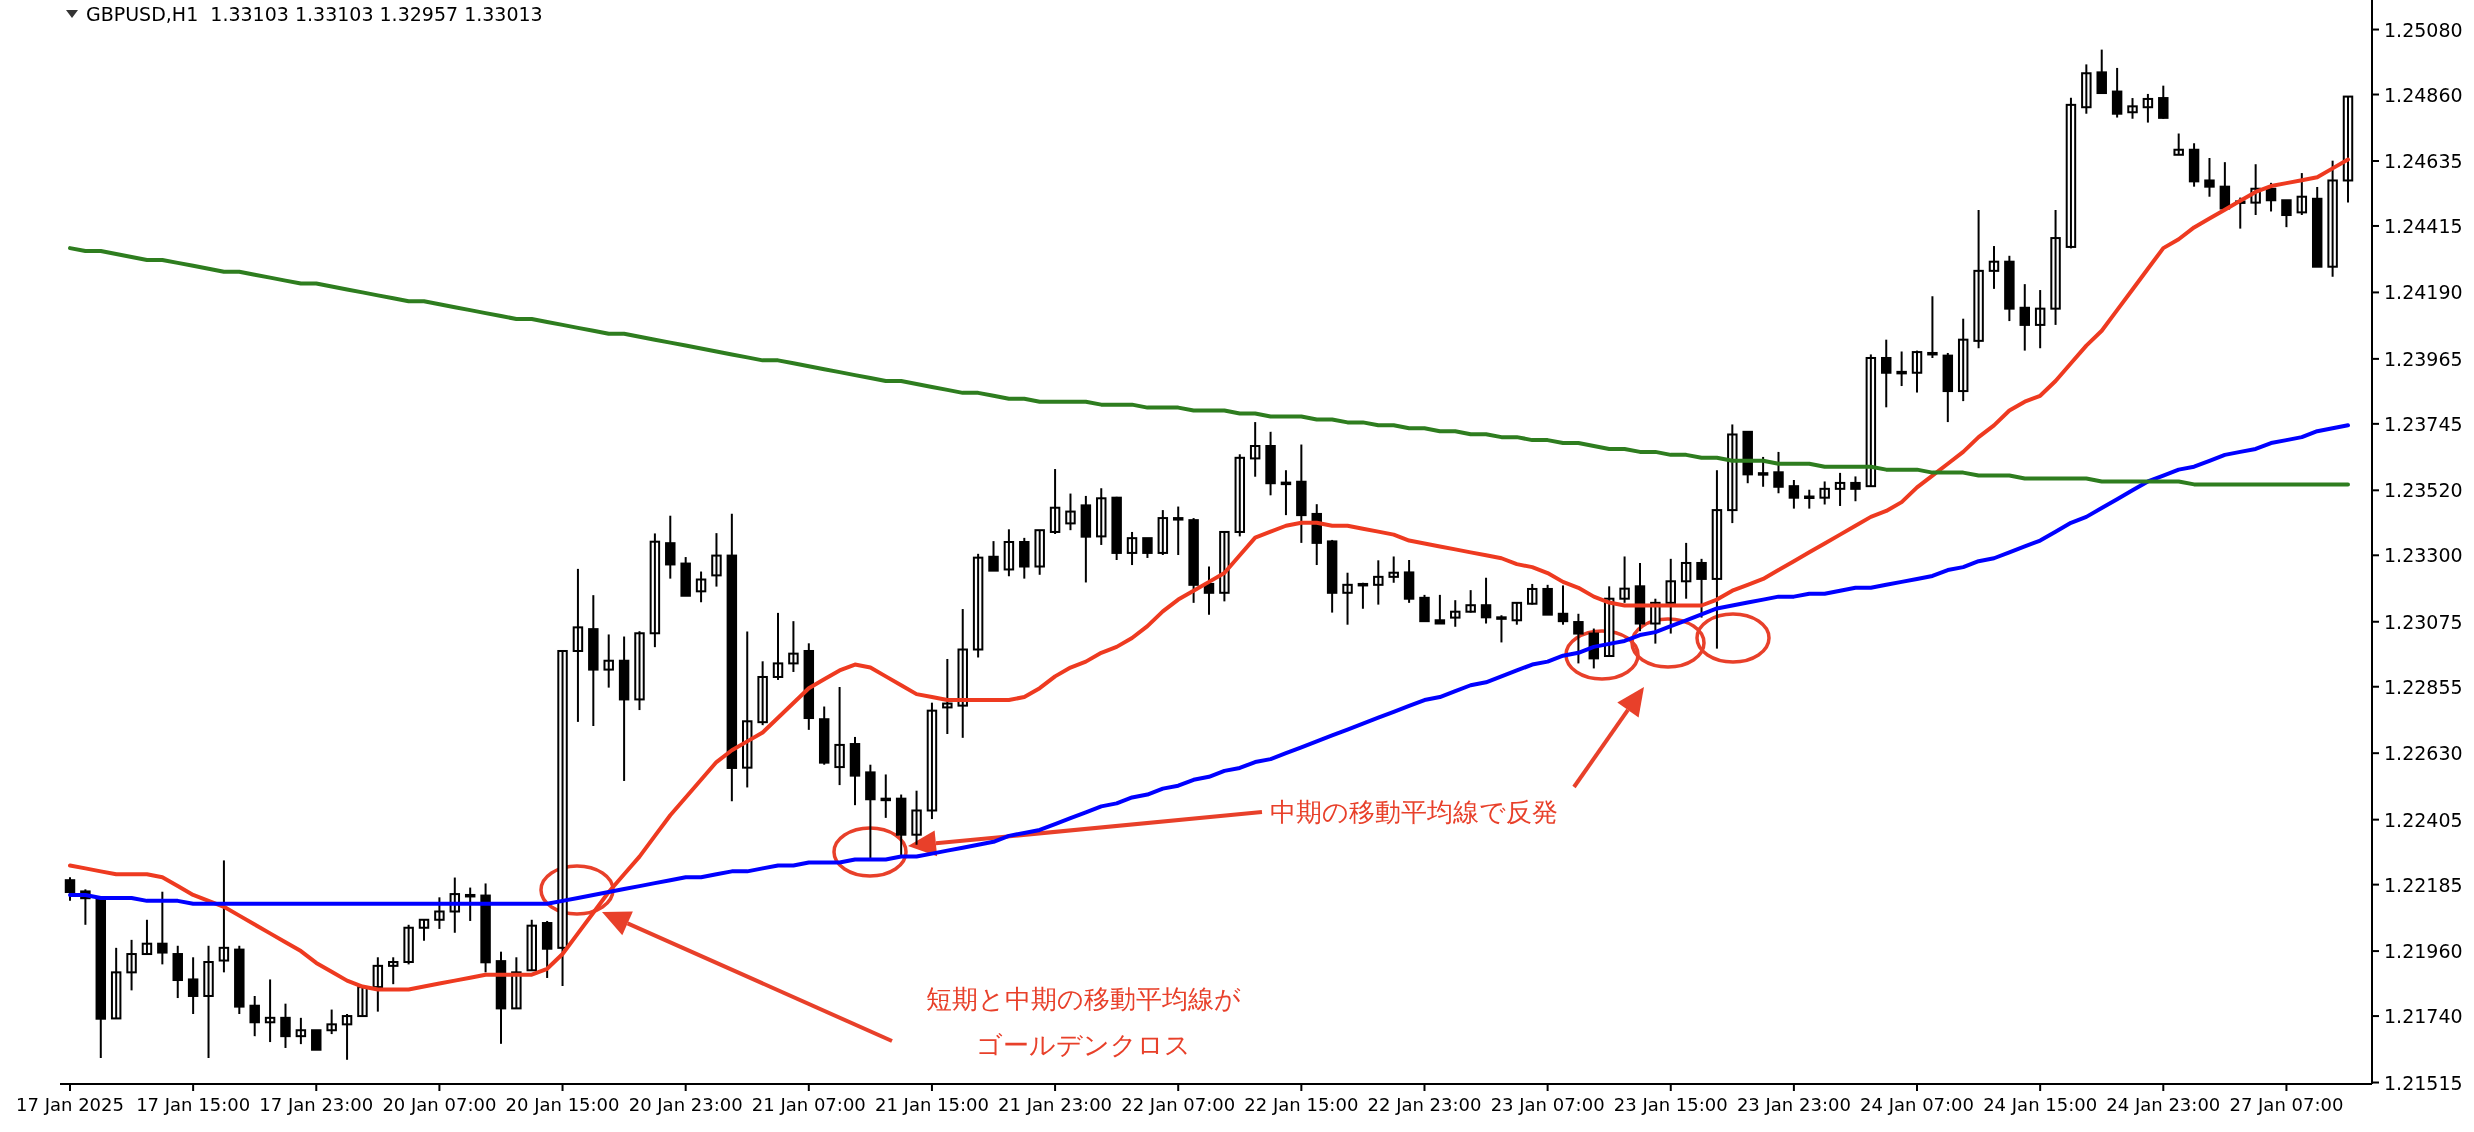 This screenshot has height=1132, width=2474. What do you see at coordinates (1414, 812) in the screenshot?
I see `annotation: 中期の移動平均線で反発` at bounding box center [1414, 812].